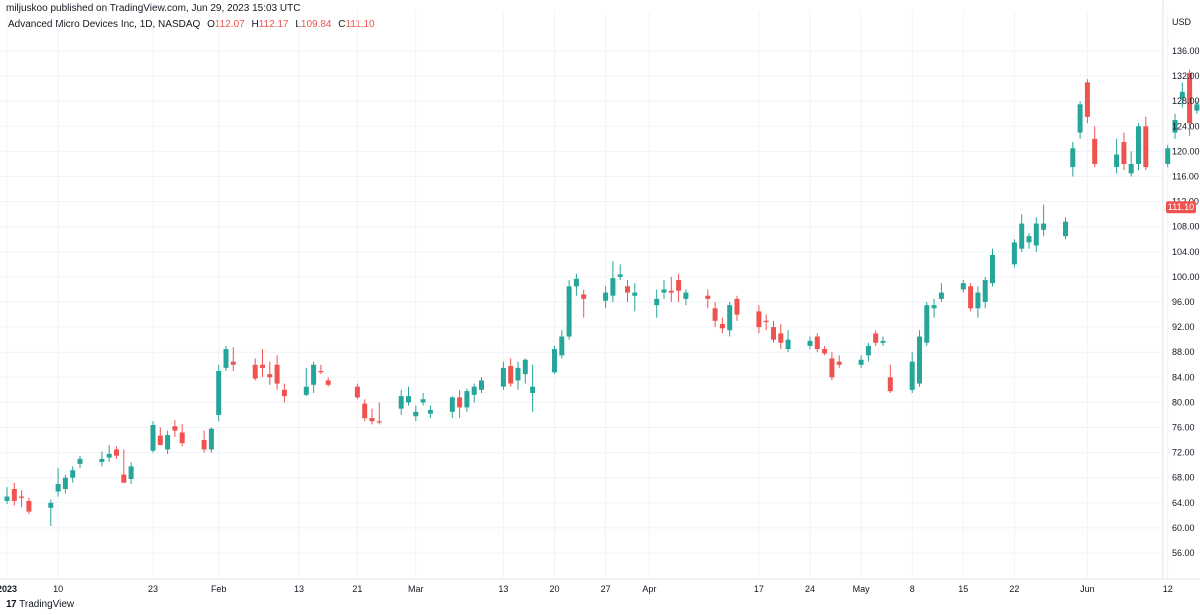 The width and height of the screenshot is (1200, 615). I want to click on date-tick-label: 20, so click(554, 589).